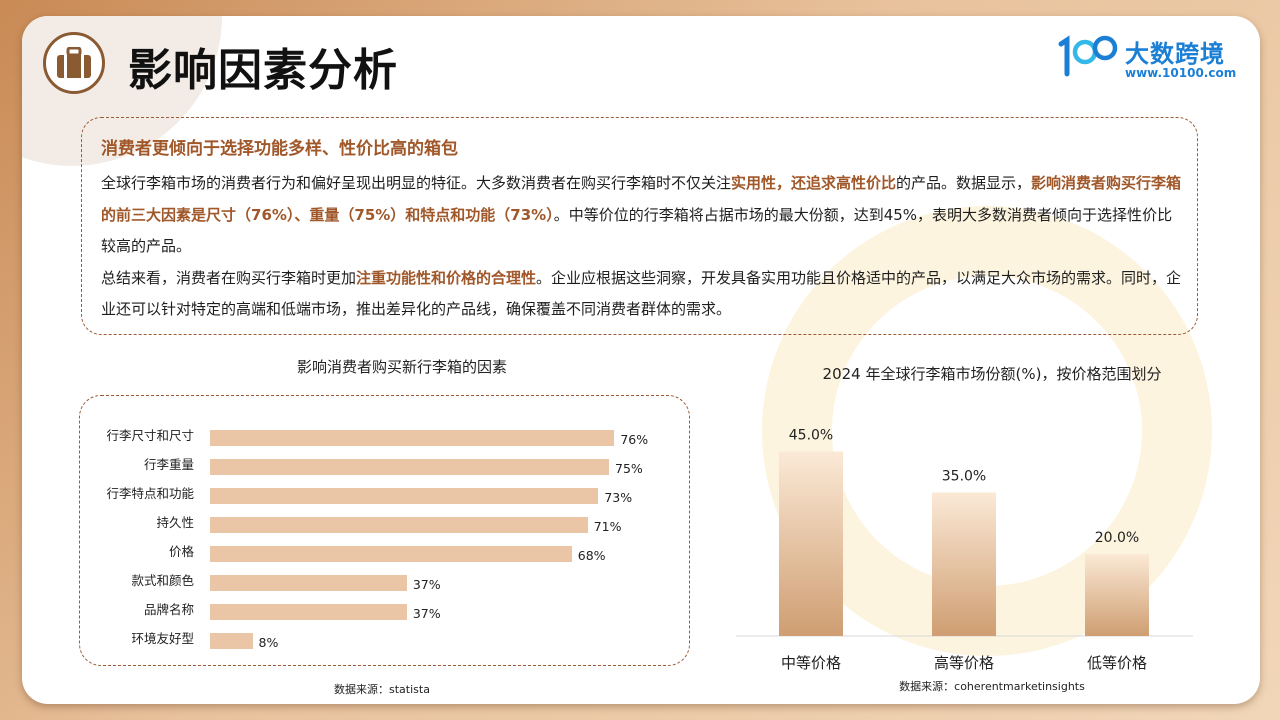 This screenshot has width=1280, height=720. What do you see at coordinates (607, 526) in the screenshot?
I see `bar-value-label: 71%` at bounding box center [607, 526].